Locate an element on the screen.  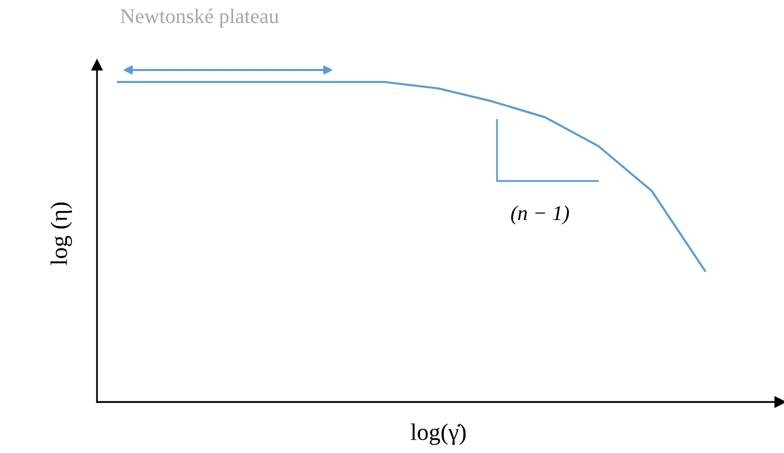
annotation: (n − 1) is located at coordinates (540, 215).